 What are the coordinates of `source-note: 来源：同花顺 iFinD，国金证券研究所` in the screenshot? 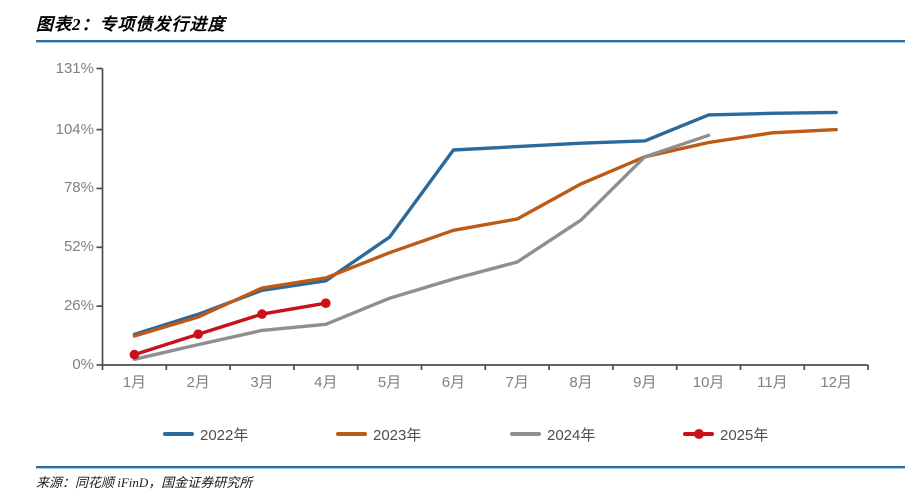 It's located at (144, 482).